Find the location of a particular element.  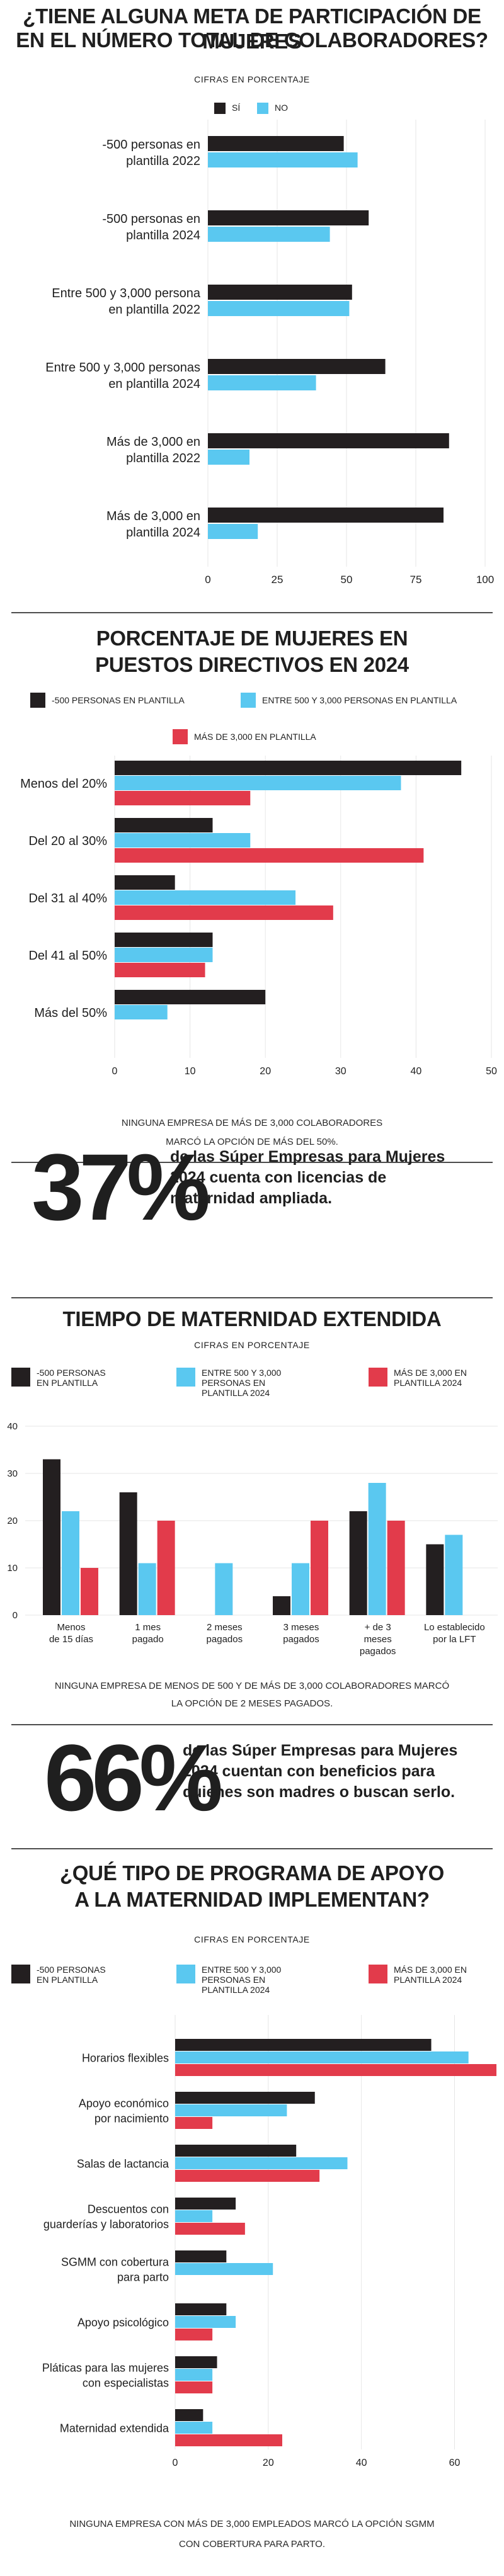

chart2-legend-1: -500 PERSONAS EN PLANTILLA is located at coordinates (107, 700).